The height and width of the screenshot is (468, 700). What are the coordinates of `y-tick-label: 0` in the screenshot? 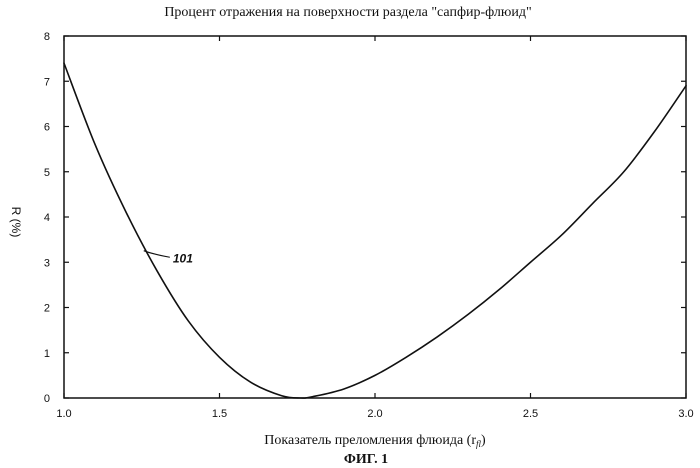 It's located at (47, 399).